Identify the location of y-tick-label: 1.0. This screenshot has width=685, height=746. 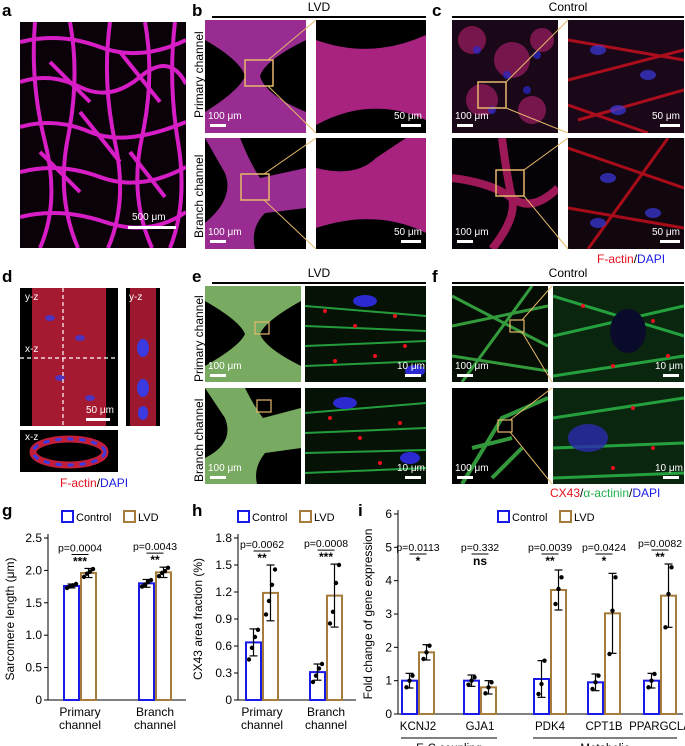
(33, 635).